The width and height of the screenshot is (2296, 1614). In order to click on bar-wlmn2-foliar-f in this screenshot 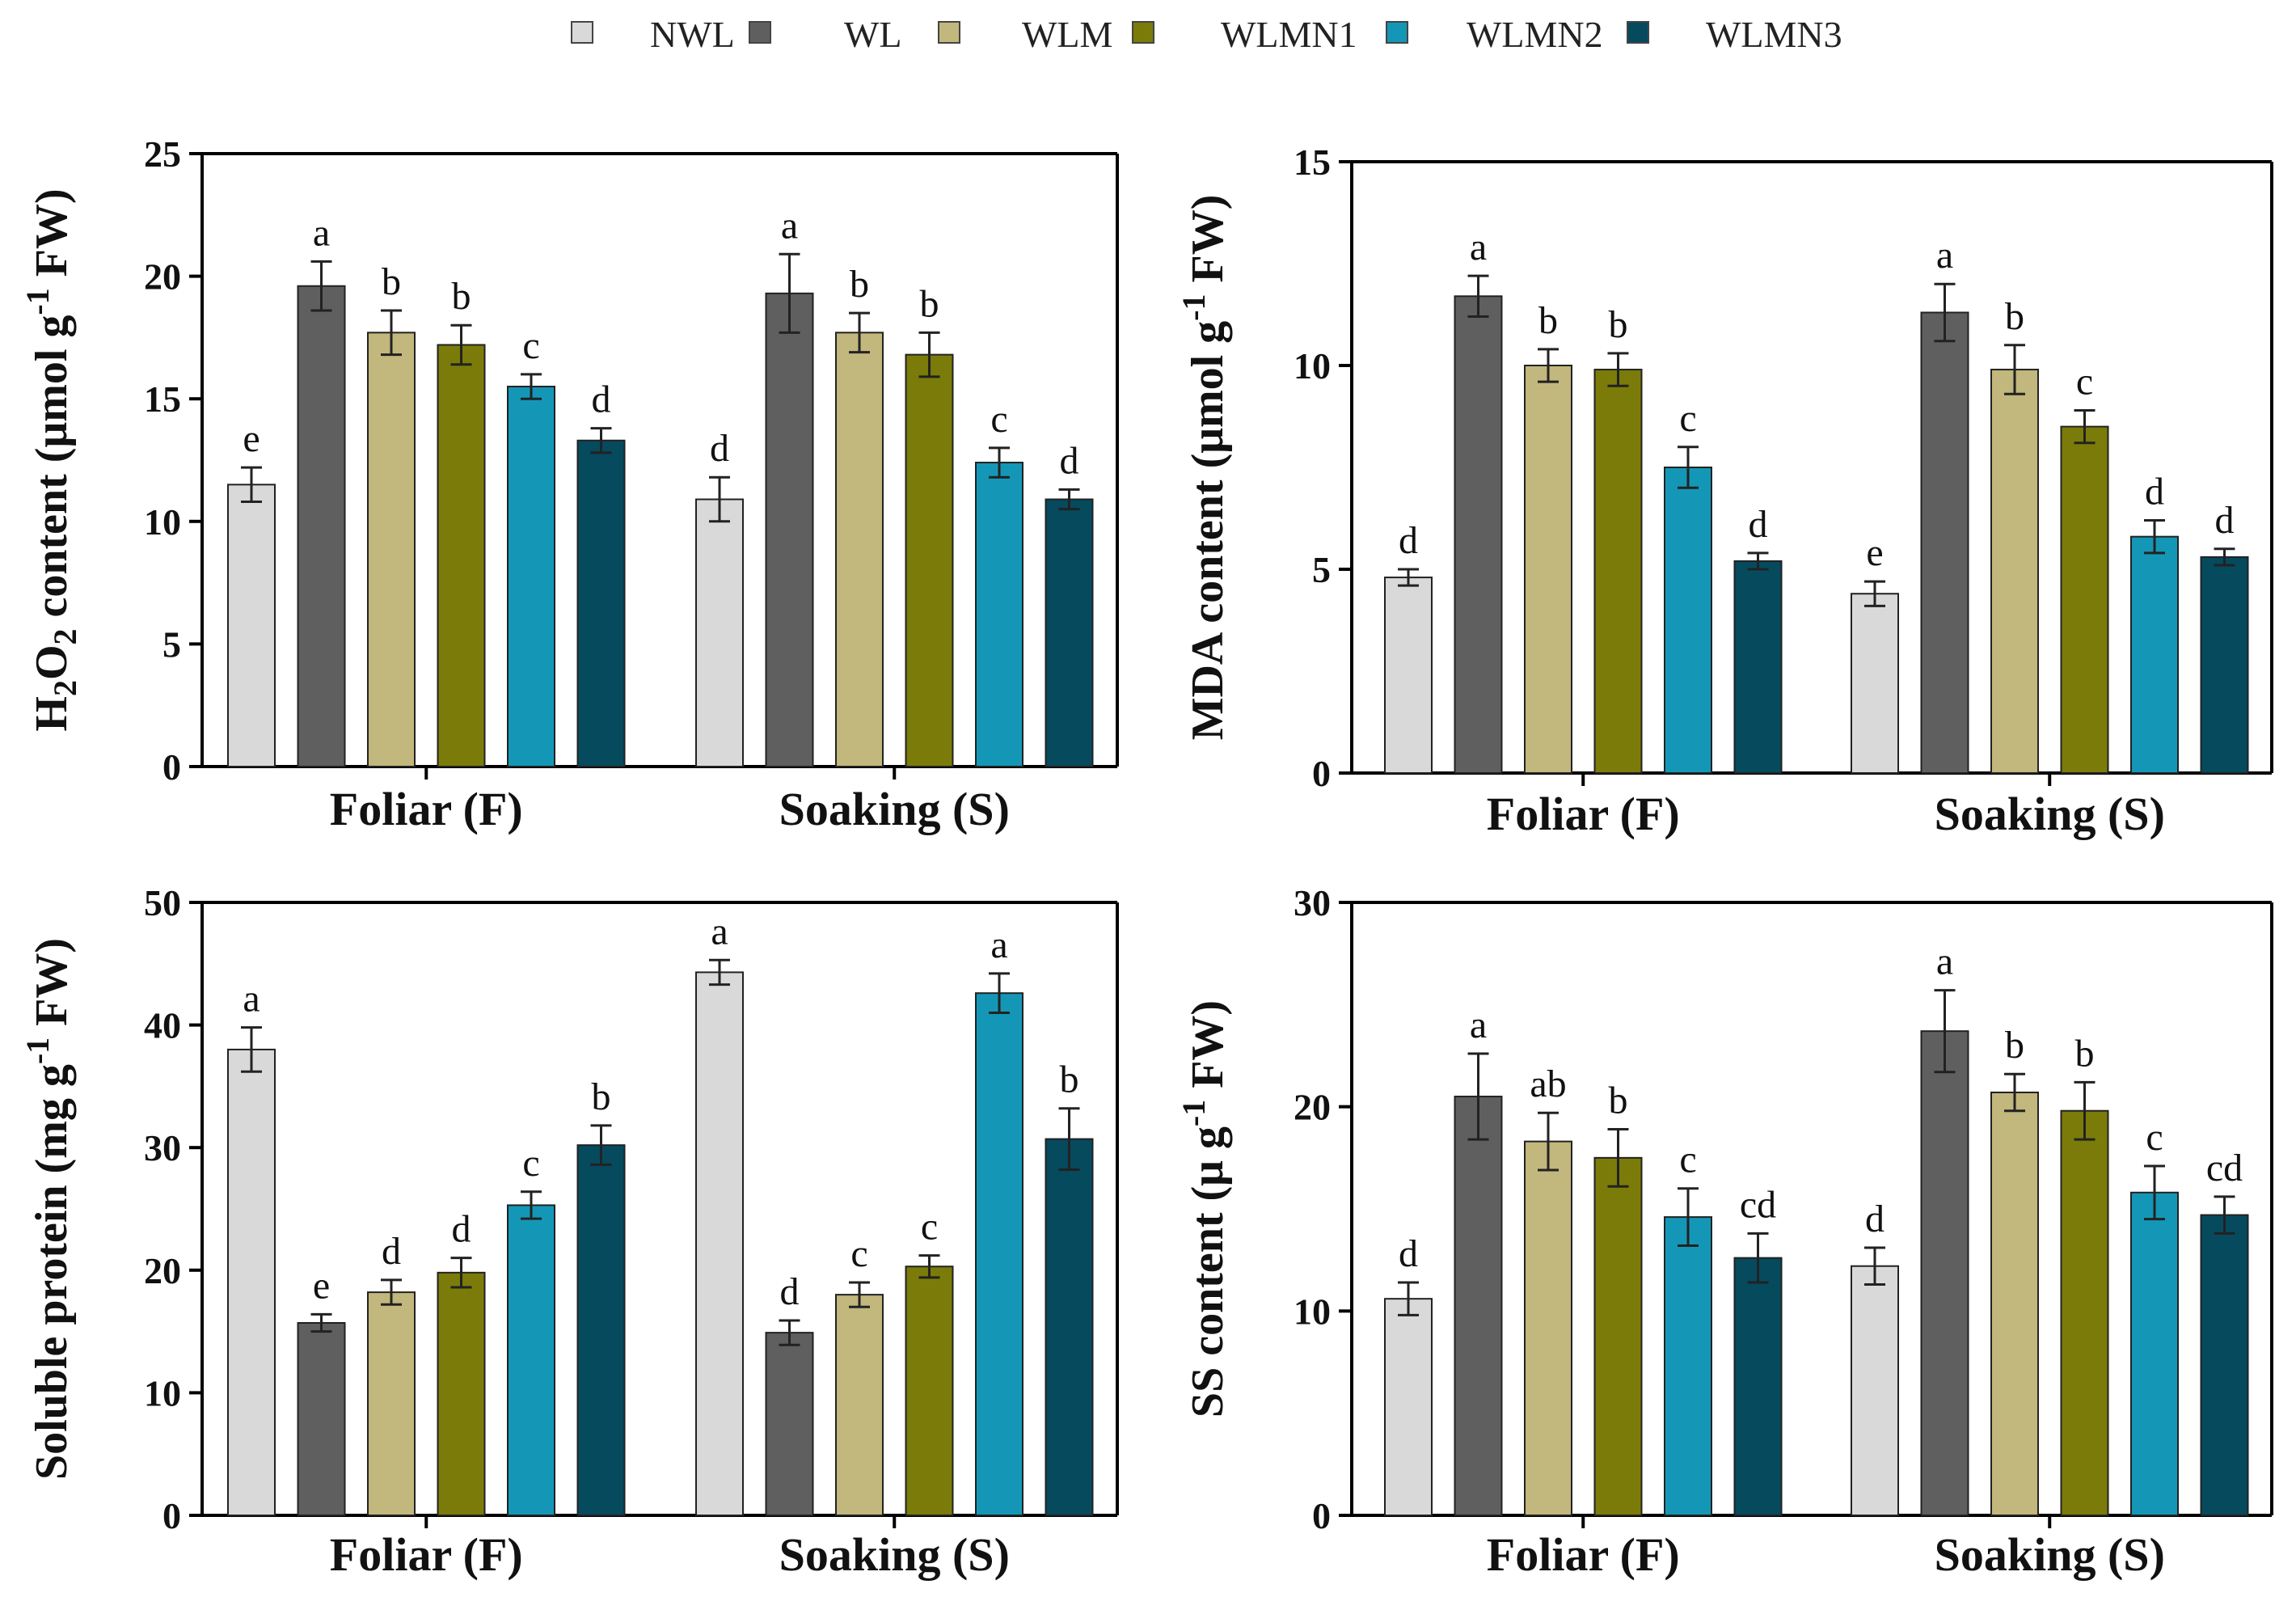, I will do `click(1688, 1366)`.